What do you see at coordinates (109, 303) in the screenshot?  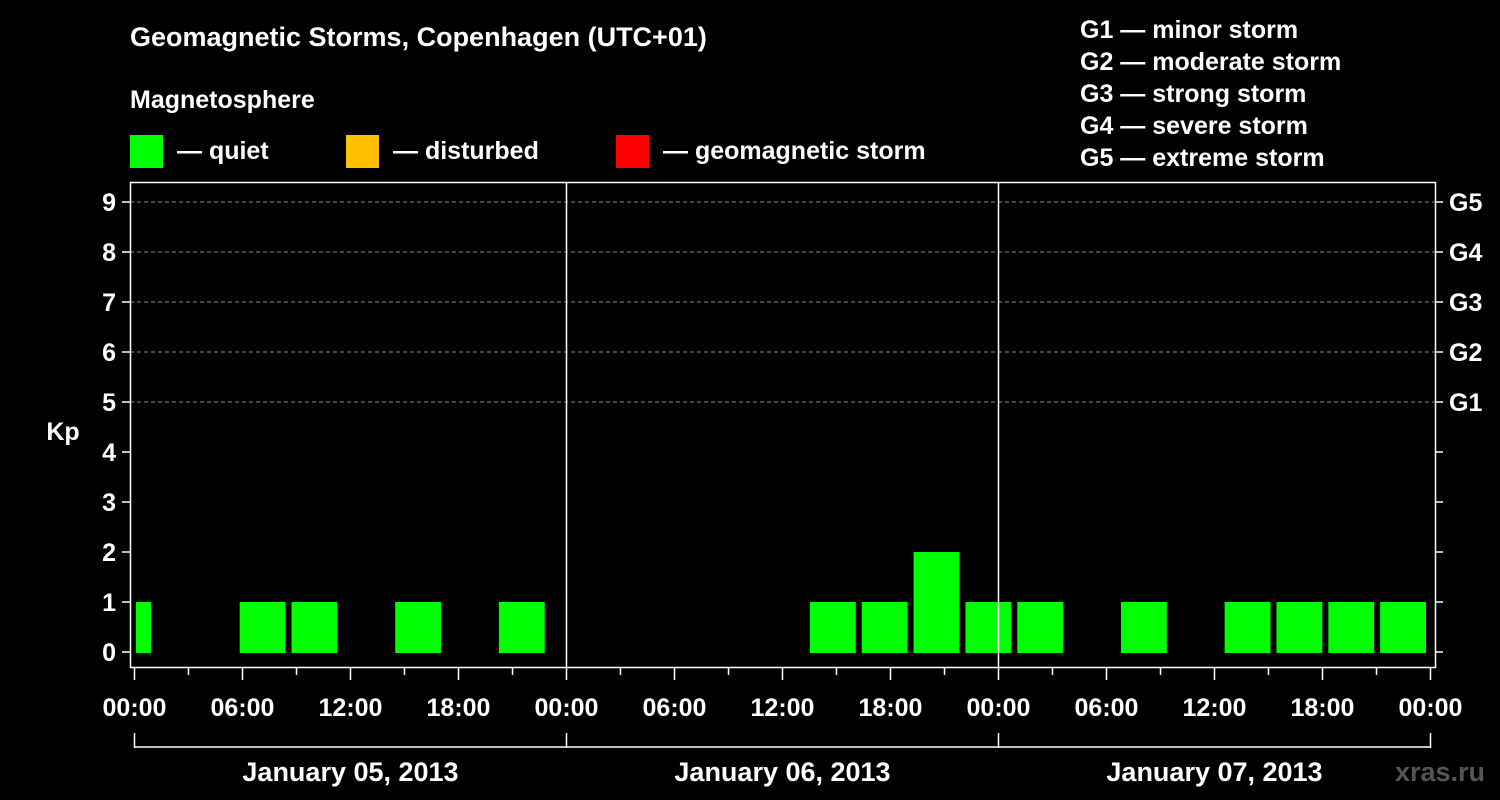 I see `y-tick-label-7: 7` at bounding box center [109, 303].